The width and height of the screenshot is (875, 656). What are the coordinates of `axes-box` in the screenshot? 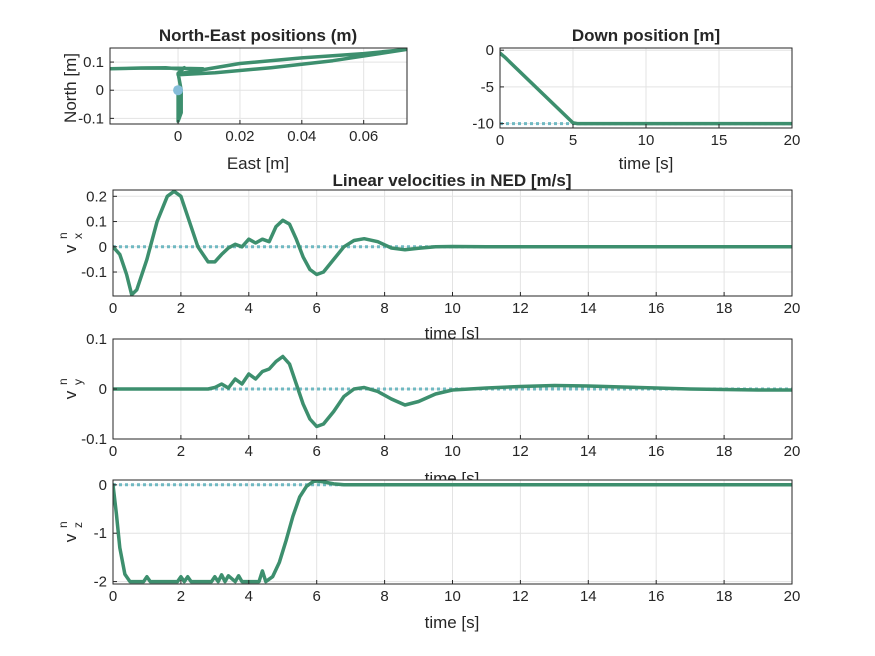 It's located at (258, 86).